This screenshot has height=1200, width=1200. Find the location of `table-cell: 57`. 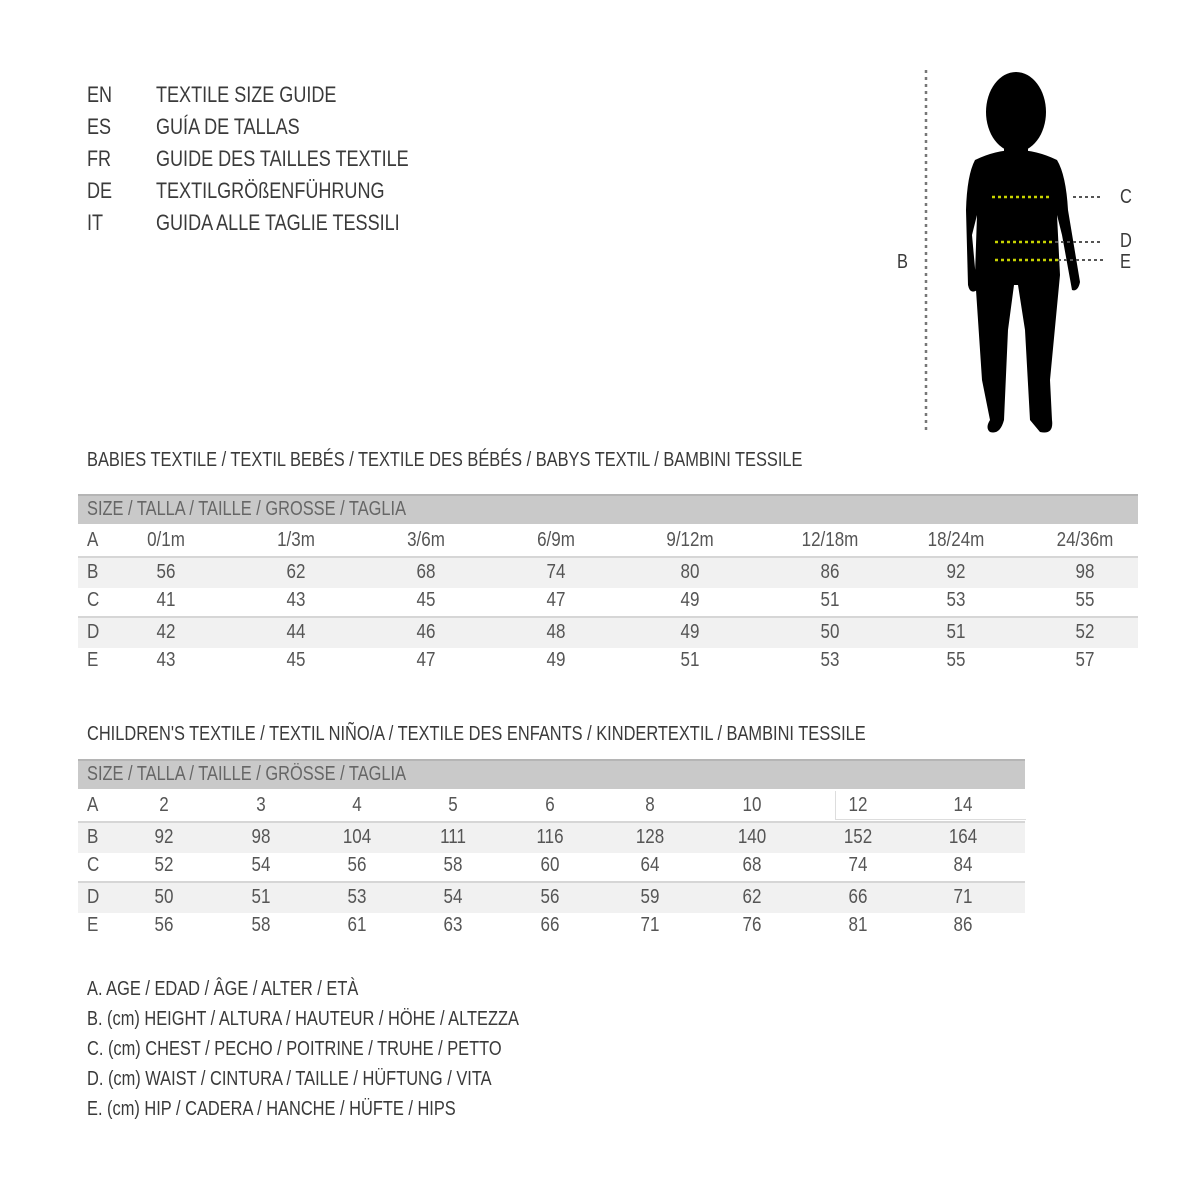

table-cell: 57 is located at coordinates (1085, 660).